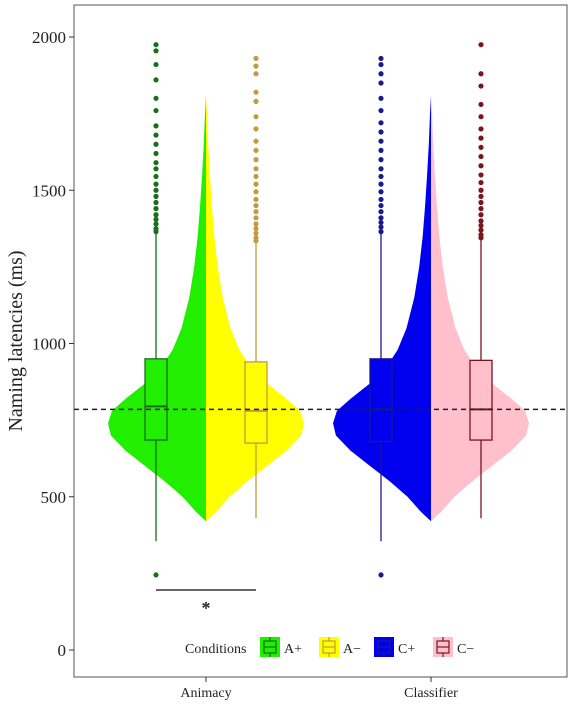 The width and height of the screenshot is (572, 707). What do you see at coordinates (205, 693) in the screenshot?
I see `x-tick-label-animacy: Animacy` at bounding box center [205, 693].